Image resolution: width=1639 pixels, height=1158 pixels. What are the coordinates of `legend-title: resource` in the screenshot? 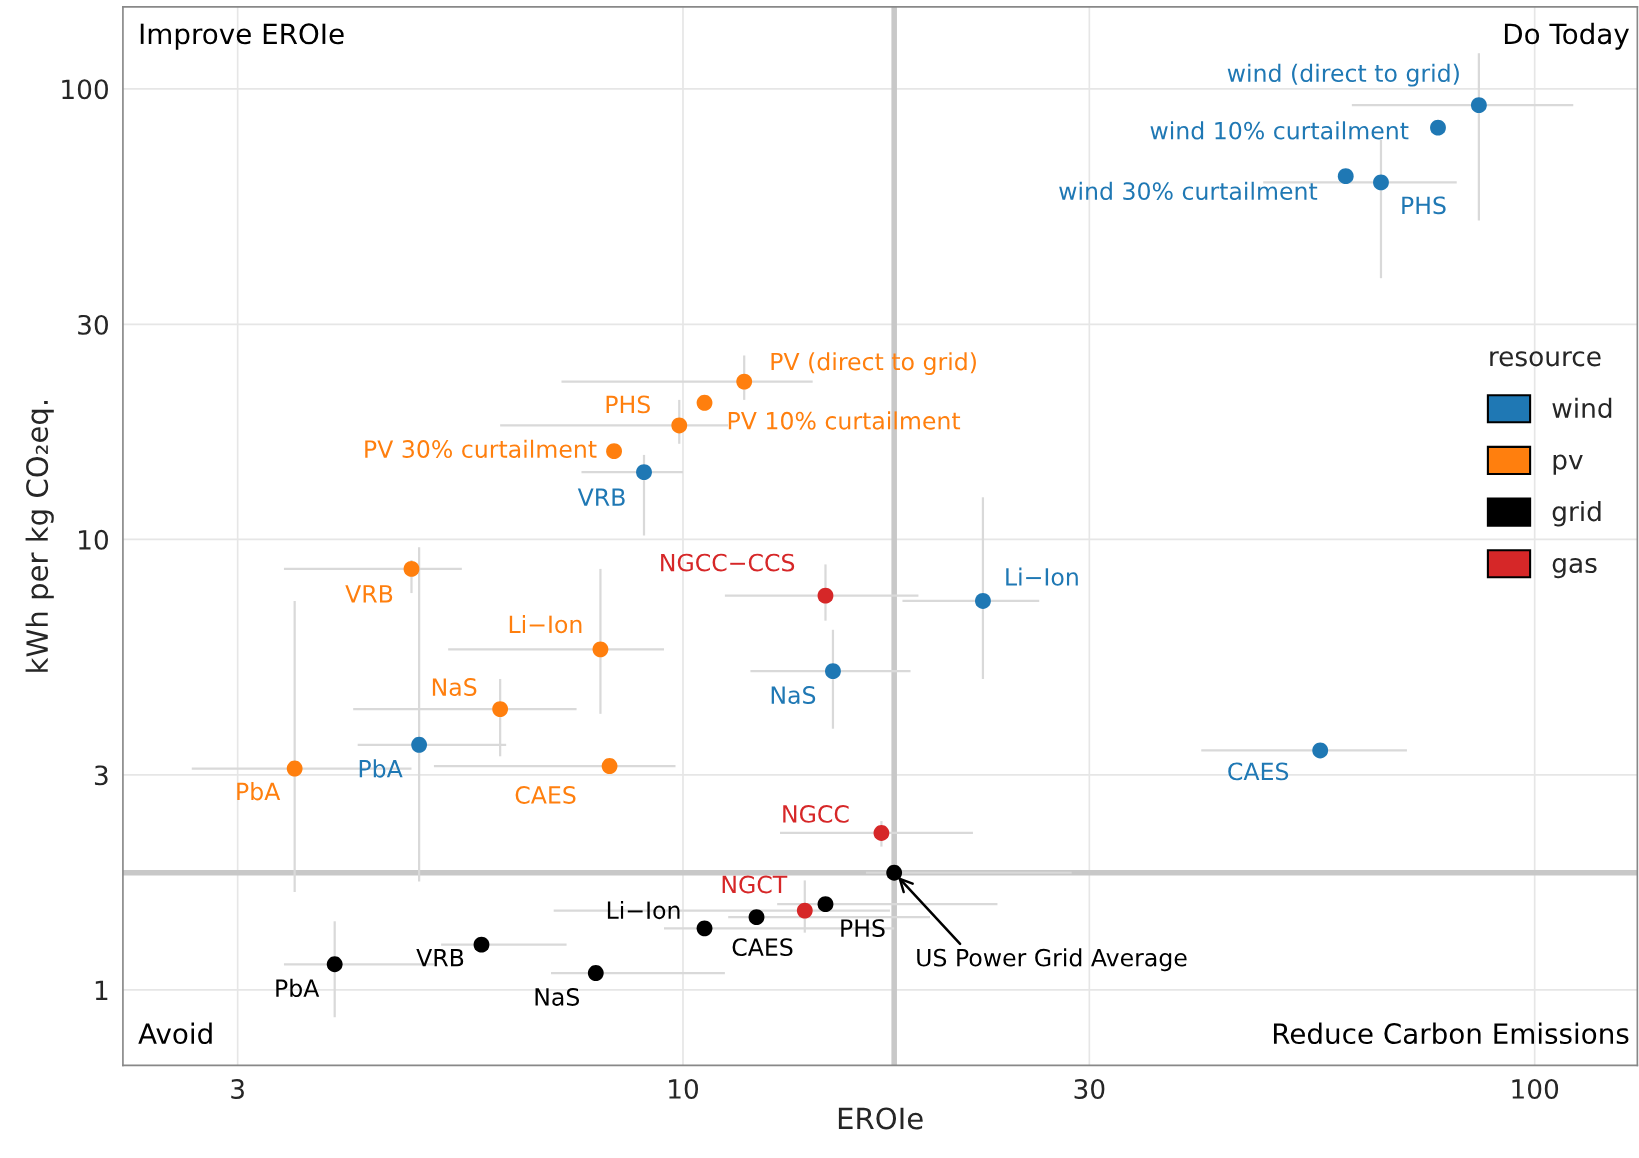 It's located at (1545, 359).